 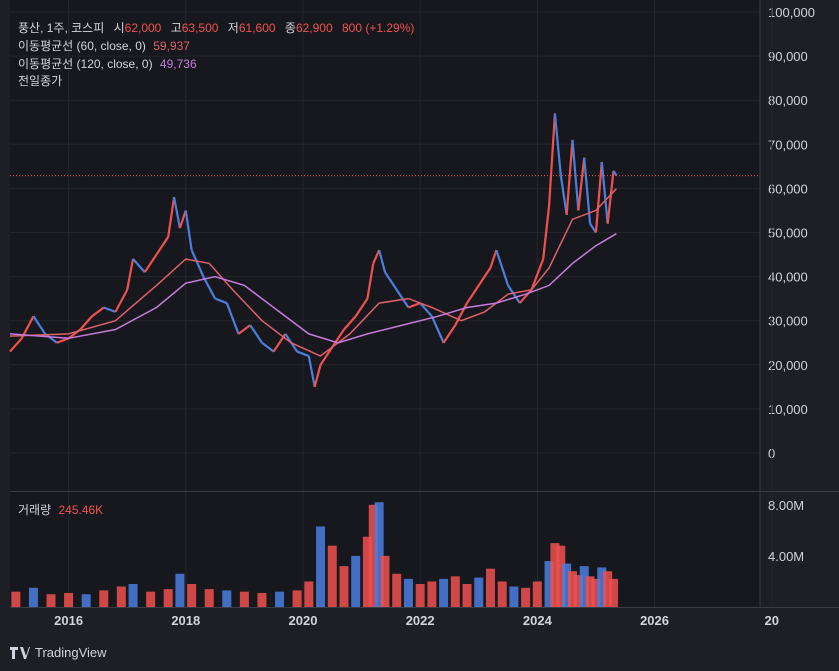 What do you see at coordinates (178, 64) in the screenshot?
I see `ma120-value: 49,736` at bounding box center [178, 64].